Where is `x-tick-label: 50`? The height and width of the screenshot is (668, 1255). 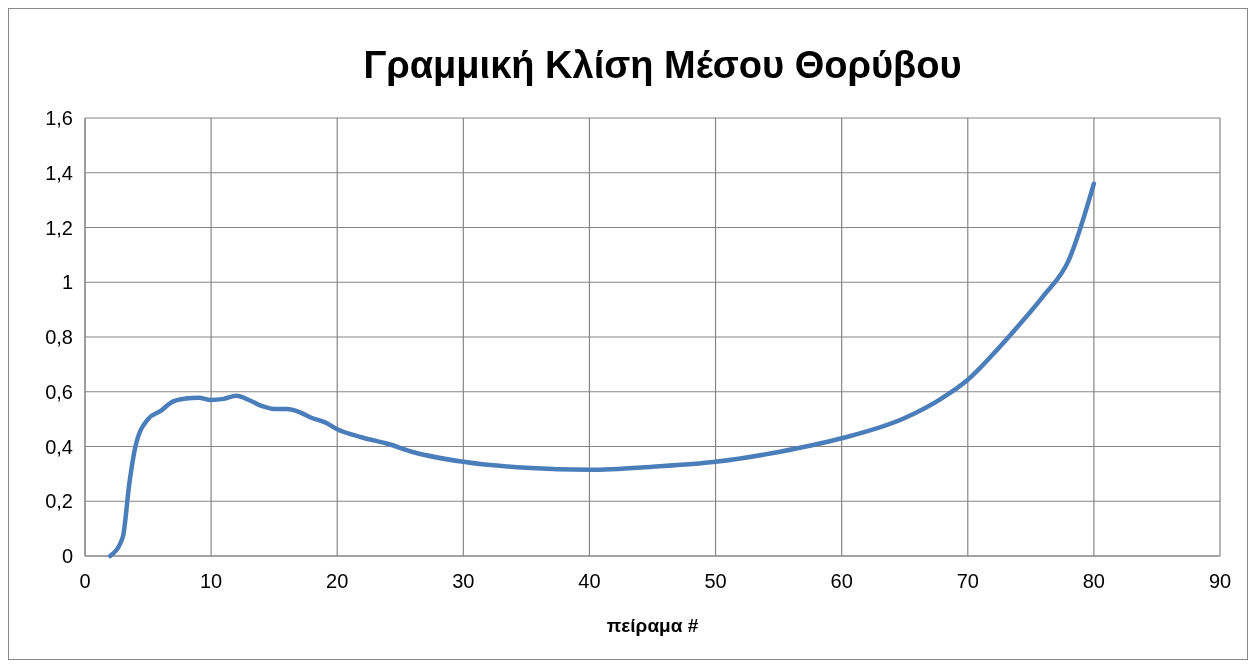 x-tick-label: 50 is located at coordinates (715, 581).